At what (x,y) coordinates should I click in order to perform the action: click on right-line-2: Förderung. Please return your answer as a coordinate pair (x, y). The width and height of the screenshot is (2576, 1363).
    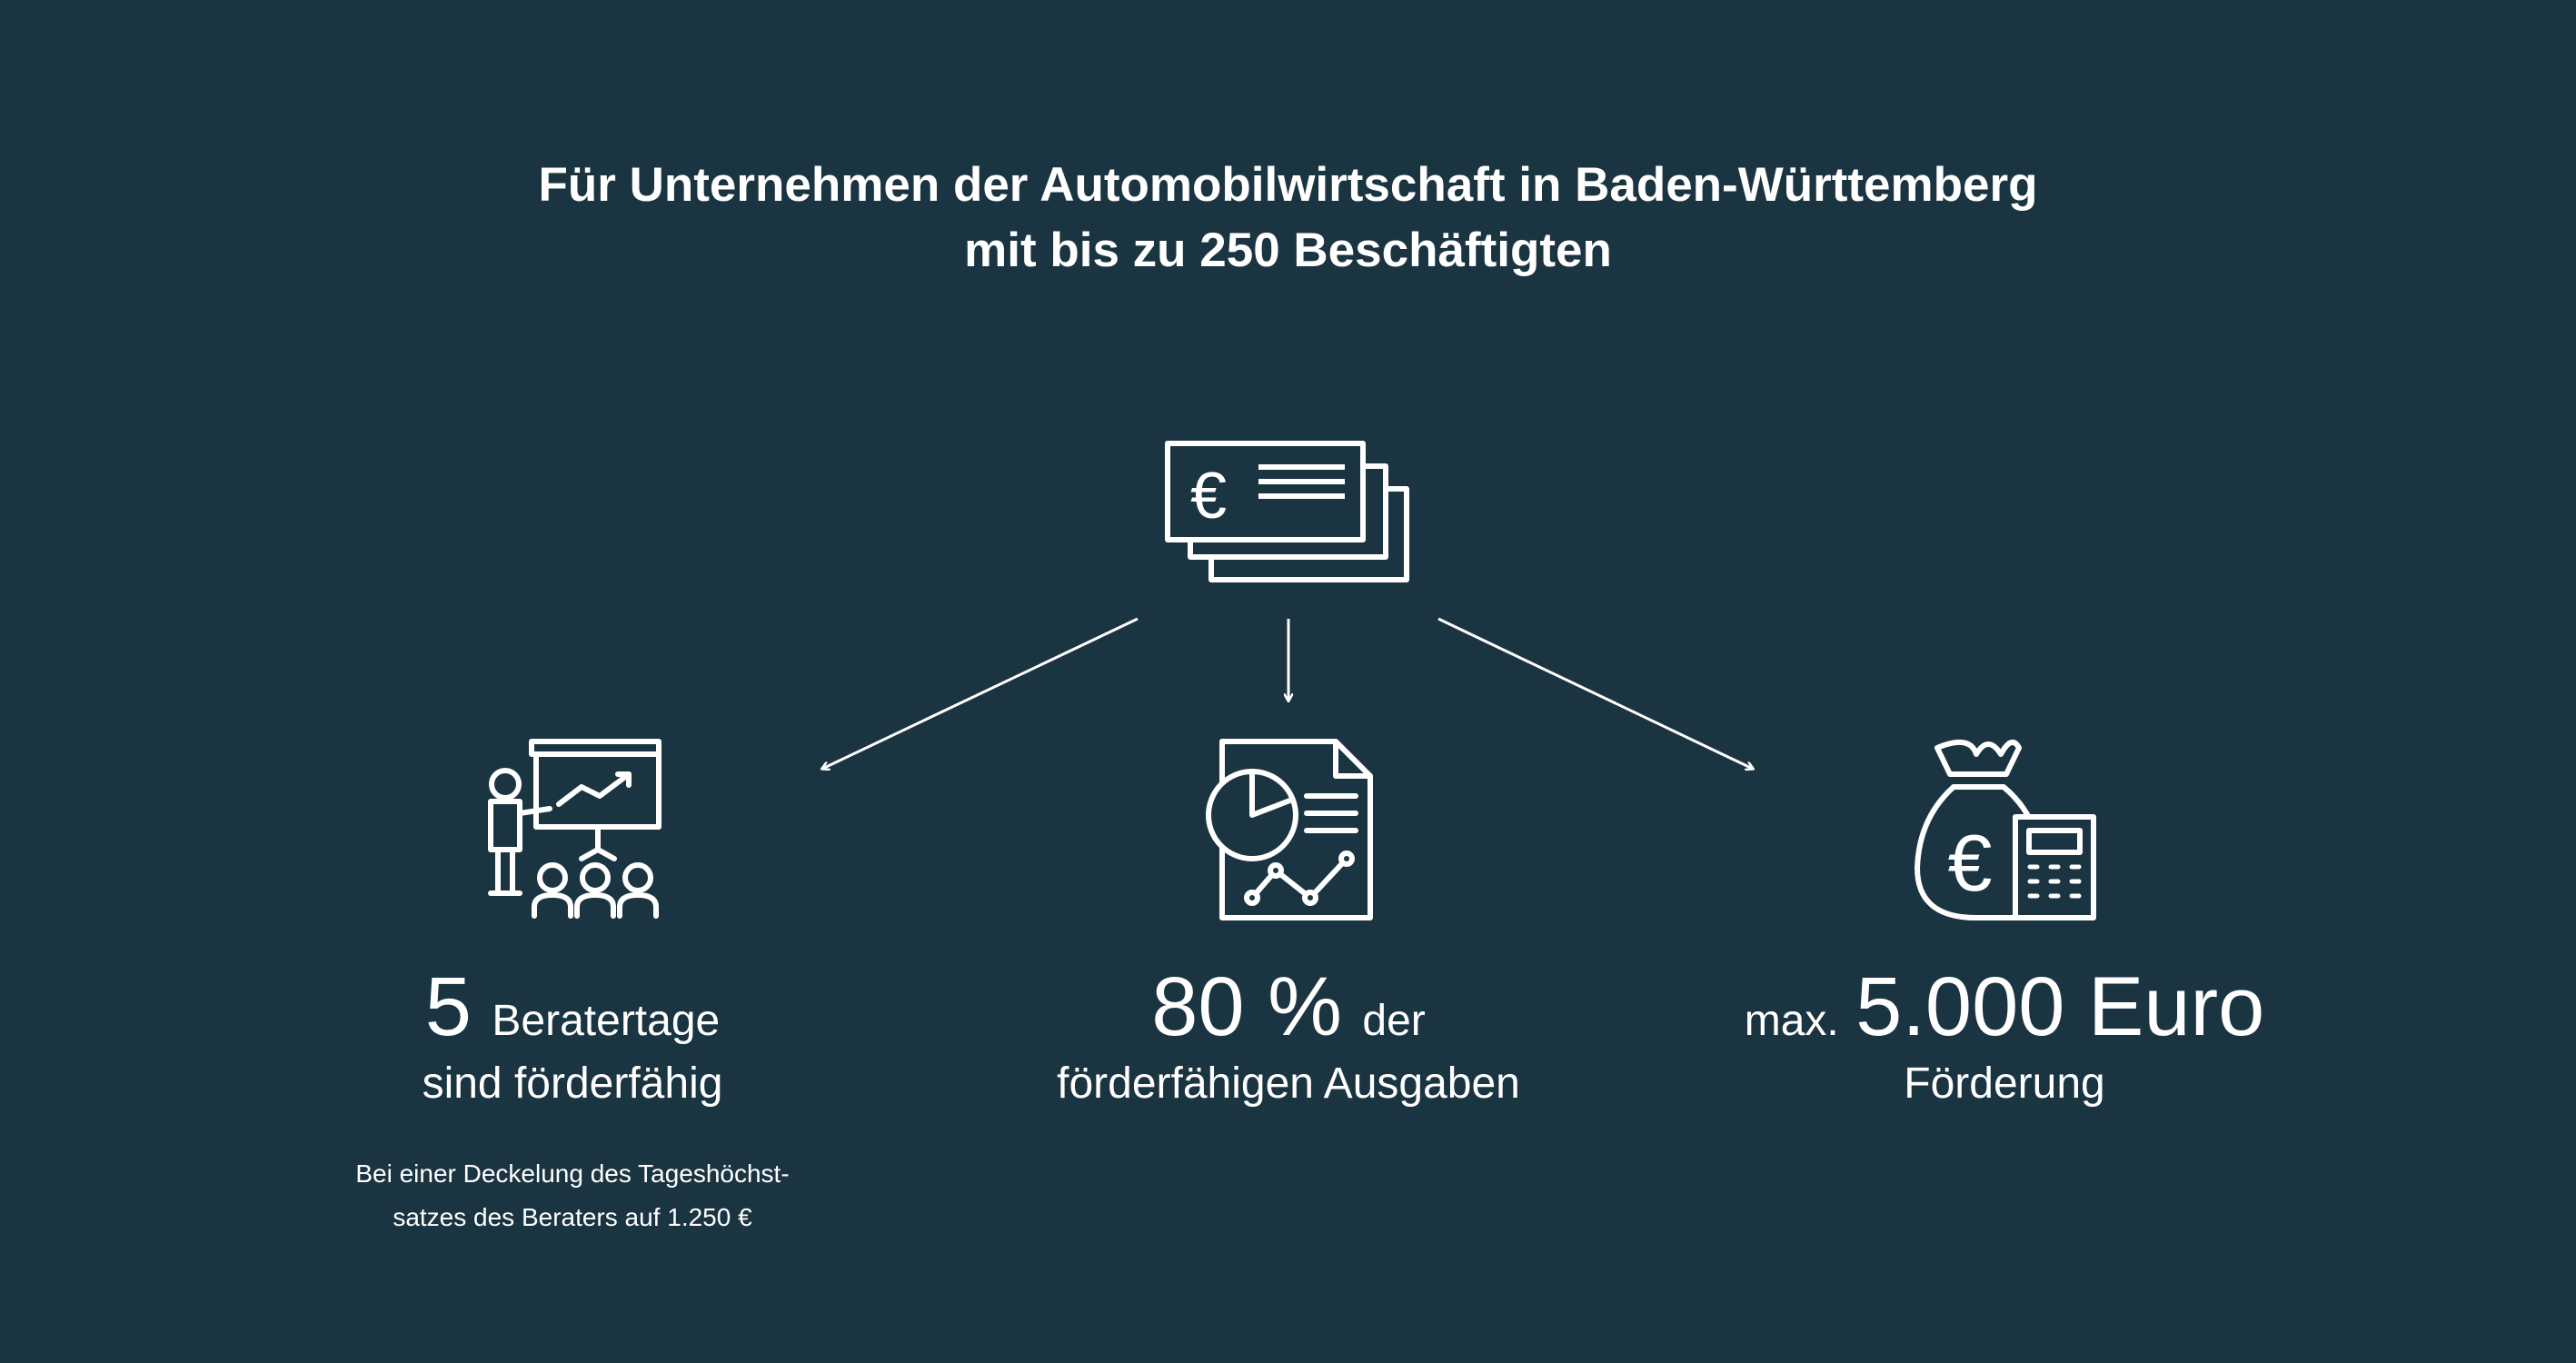
    Looking at the image, I should click on (2004, 1084).